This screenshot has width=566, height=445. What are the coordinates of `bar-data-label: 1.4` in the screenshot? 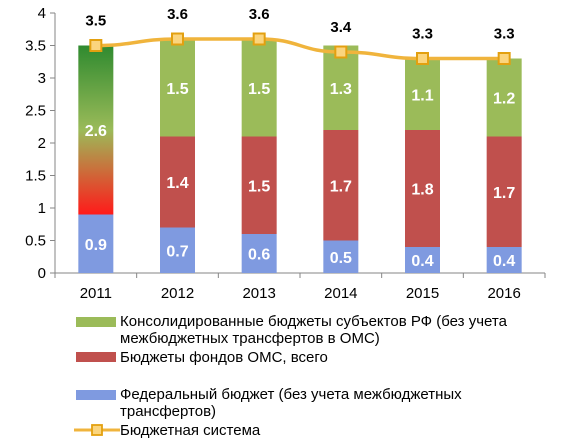 It's located at (177, 183).